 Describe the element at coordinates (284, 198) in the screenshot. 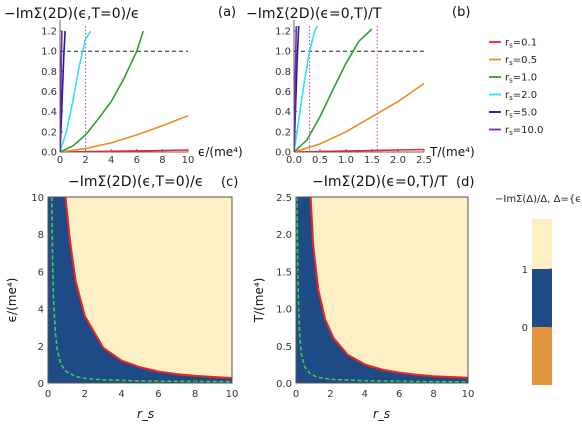

I see `panel-d-y-tick-label: 2.5` at that location.